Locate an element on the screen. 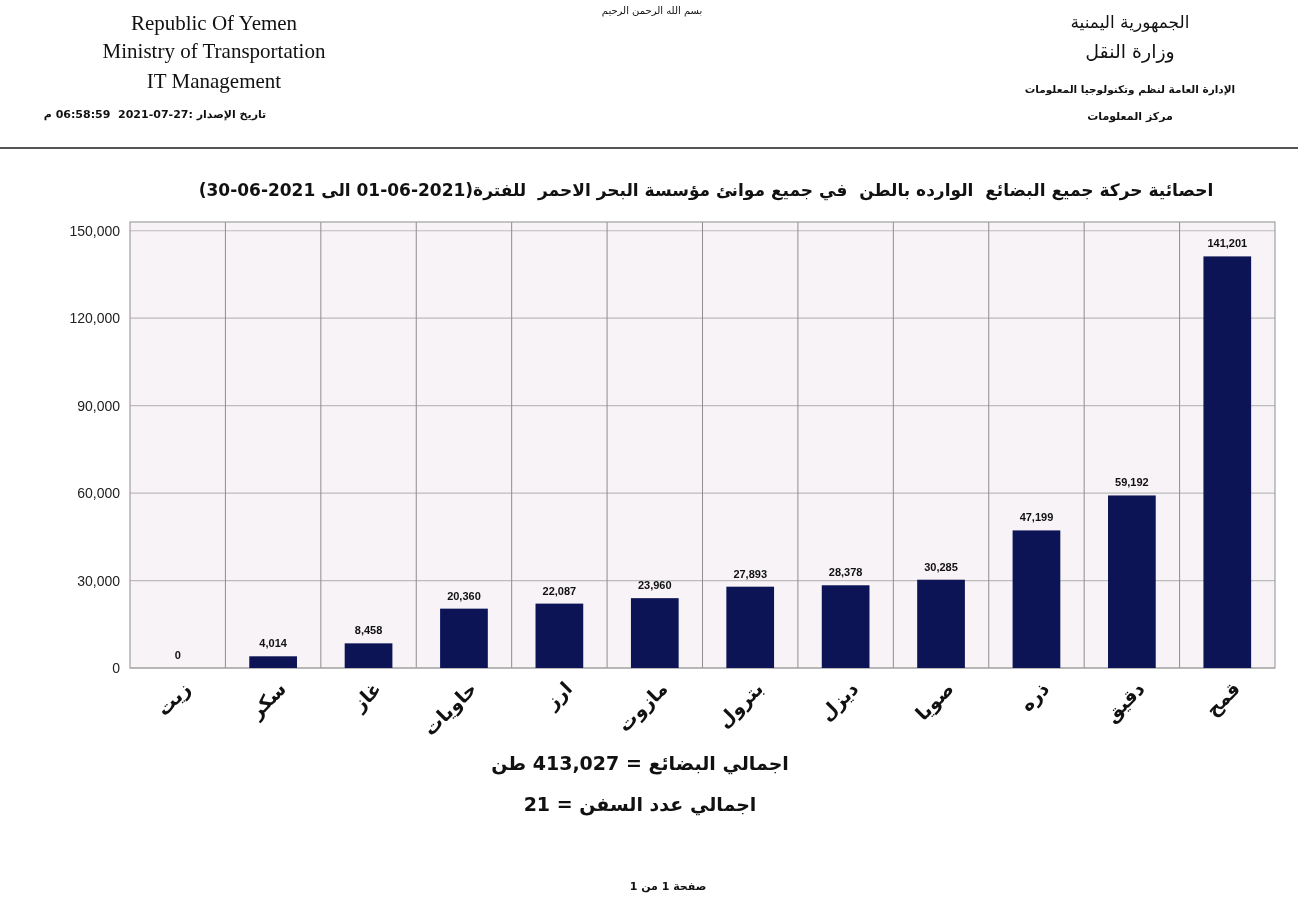  y-tick-label: 60,000 is located at coordinates (99, 493).